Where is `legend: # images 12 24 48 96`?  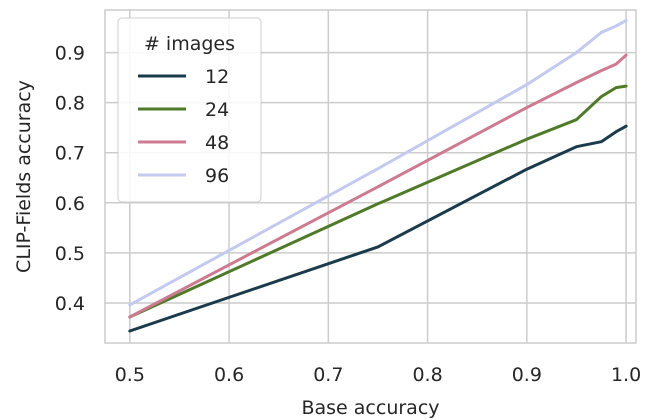 legend: # images 12 24 48 96 is located at coordinates (189, 110).